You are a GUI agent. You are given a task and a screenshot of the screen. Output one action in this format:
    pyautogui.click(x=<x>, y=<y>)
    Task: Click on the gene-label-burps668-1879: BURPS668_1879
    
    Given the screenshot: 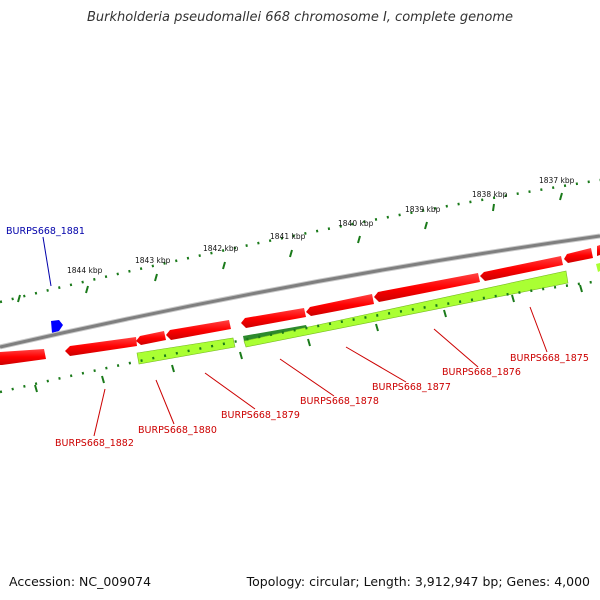 What is the action you would take?
    pyautogui.click(x=260, y=415)
    